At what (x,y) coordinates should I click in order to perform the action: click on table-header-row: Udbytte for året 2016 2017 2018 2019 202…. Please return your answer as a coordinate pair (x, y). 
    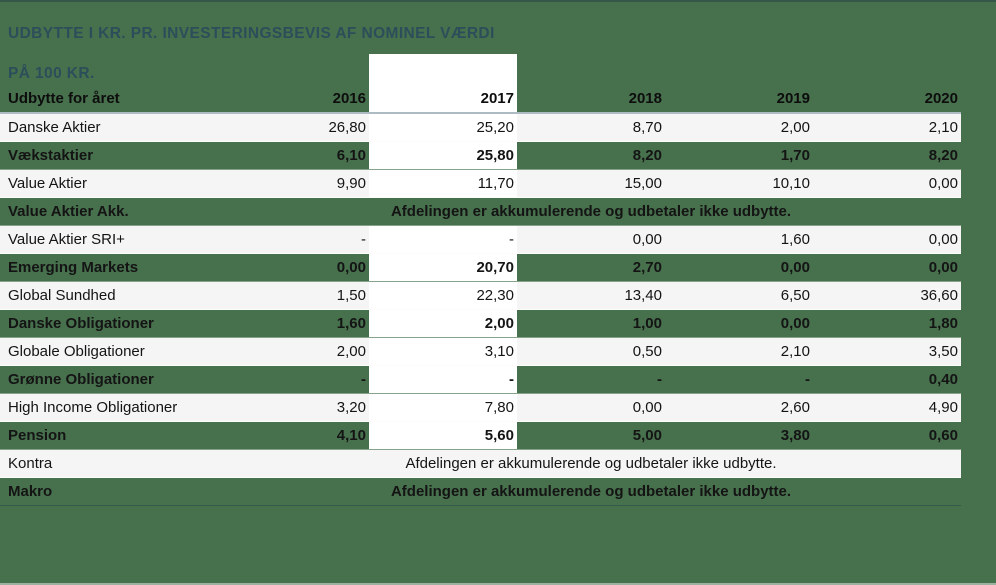
    Looking at the image, I should click on (480, 100).